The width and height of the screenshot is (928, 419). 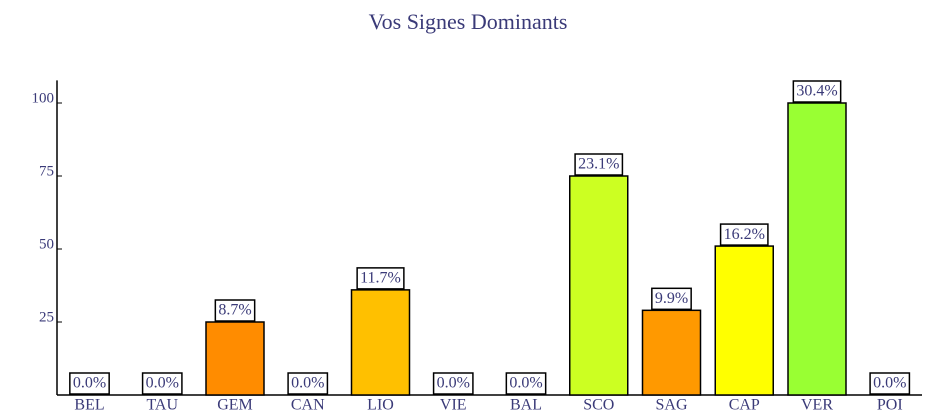 What do you see at coordinates (526, 405) in the screenshot?
I see `x-tick-label: BAL` at bounding box center [526, 405].